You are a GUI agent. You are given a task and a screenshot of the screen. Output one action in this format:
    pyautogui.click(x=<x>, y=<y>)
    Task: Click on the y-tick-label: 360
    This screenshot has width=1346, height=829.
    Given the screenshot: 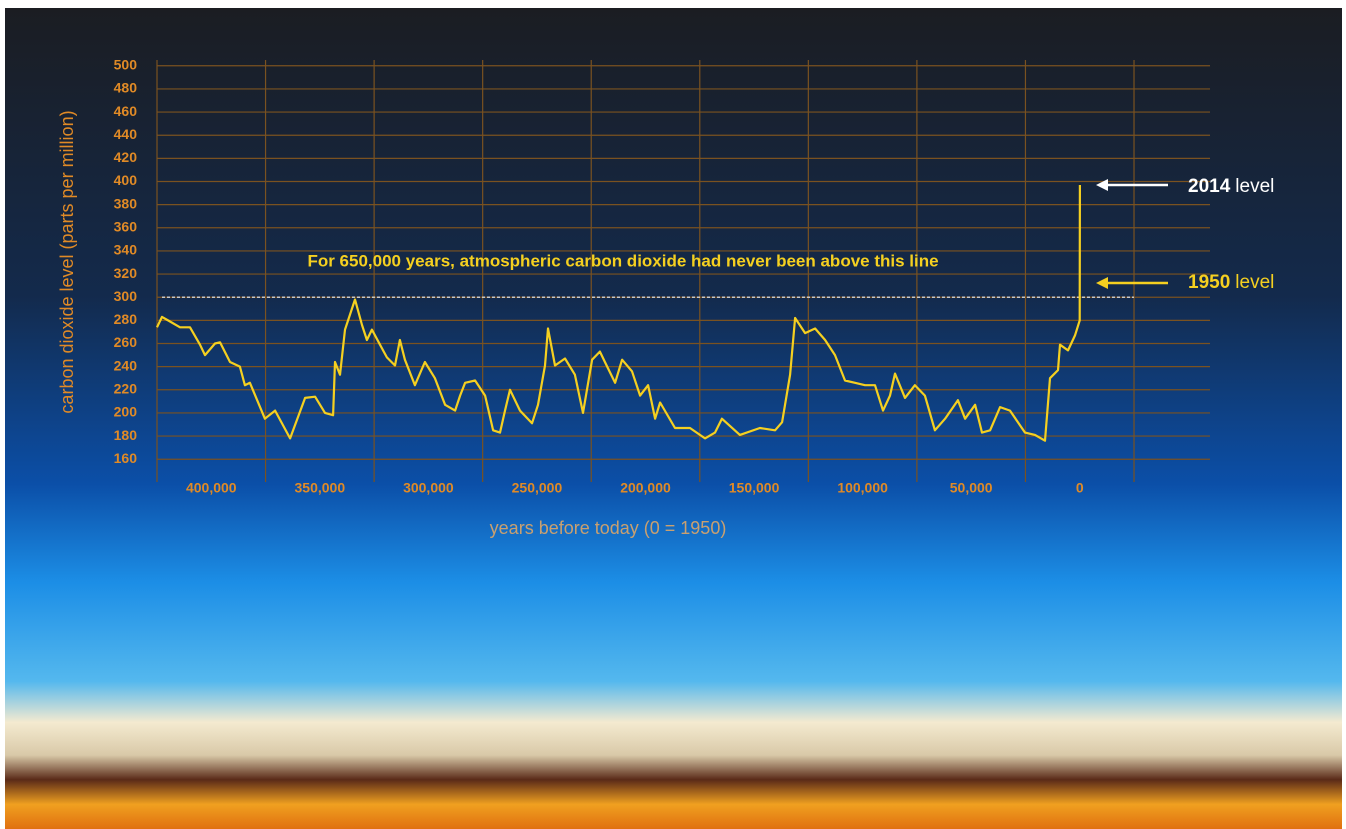 What is the action you would take?
    pyautogui.click(x=126, y=226)
    